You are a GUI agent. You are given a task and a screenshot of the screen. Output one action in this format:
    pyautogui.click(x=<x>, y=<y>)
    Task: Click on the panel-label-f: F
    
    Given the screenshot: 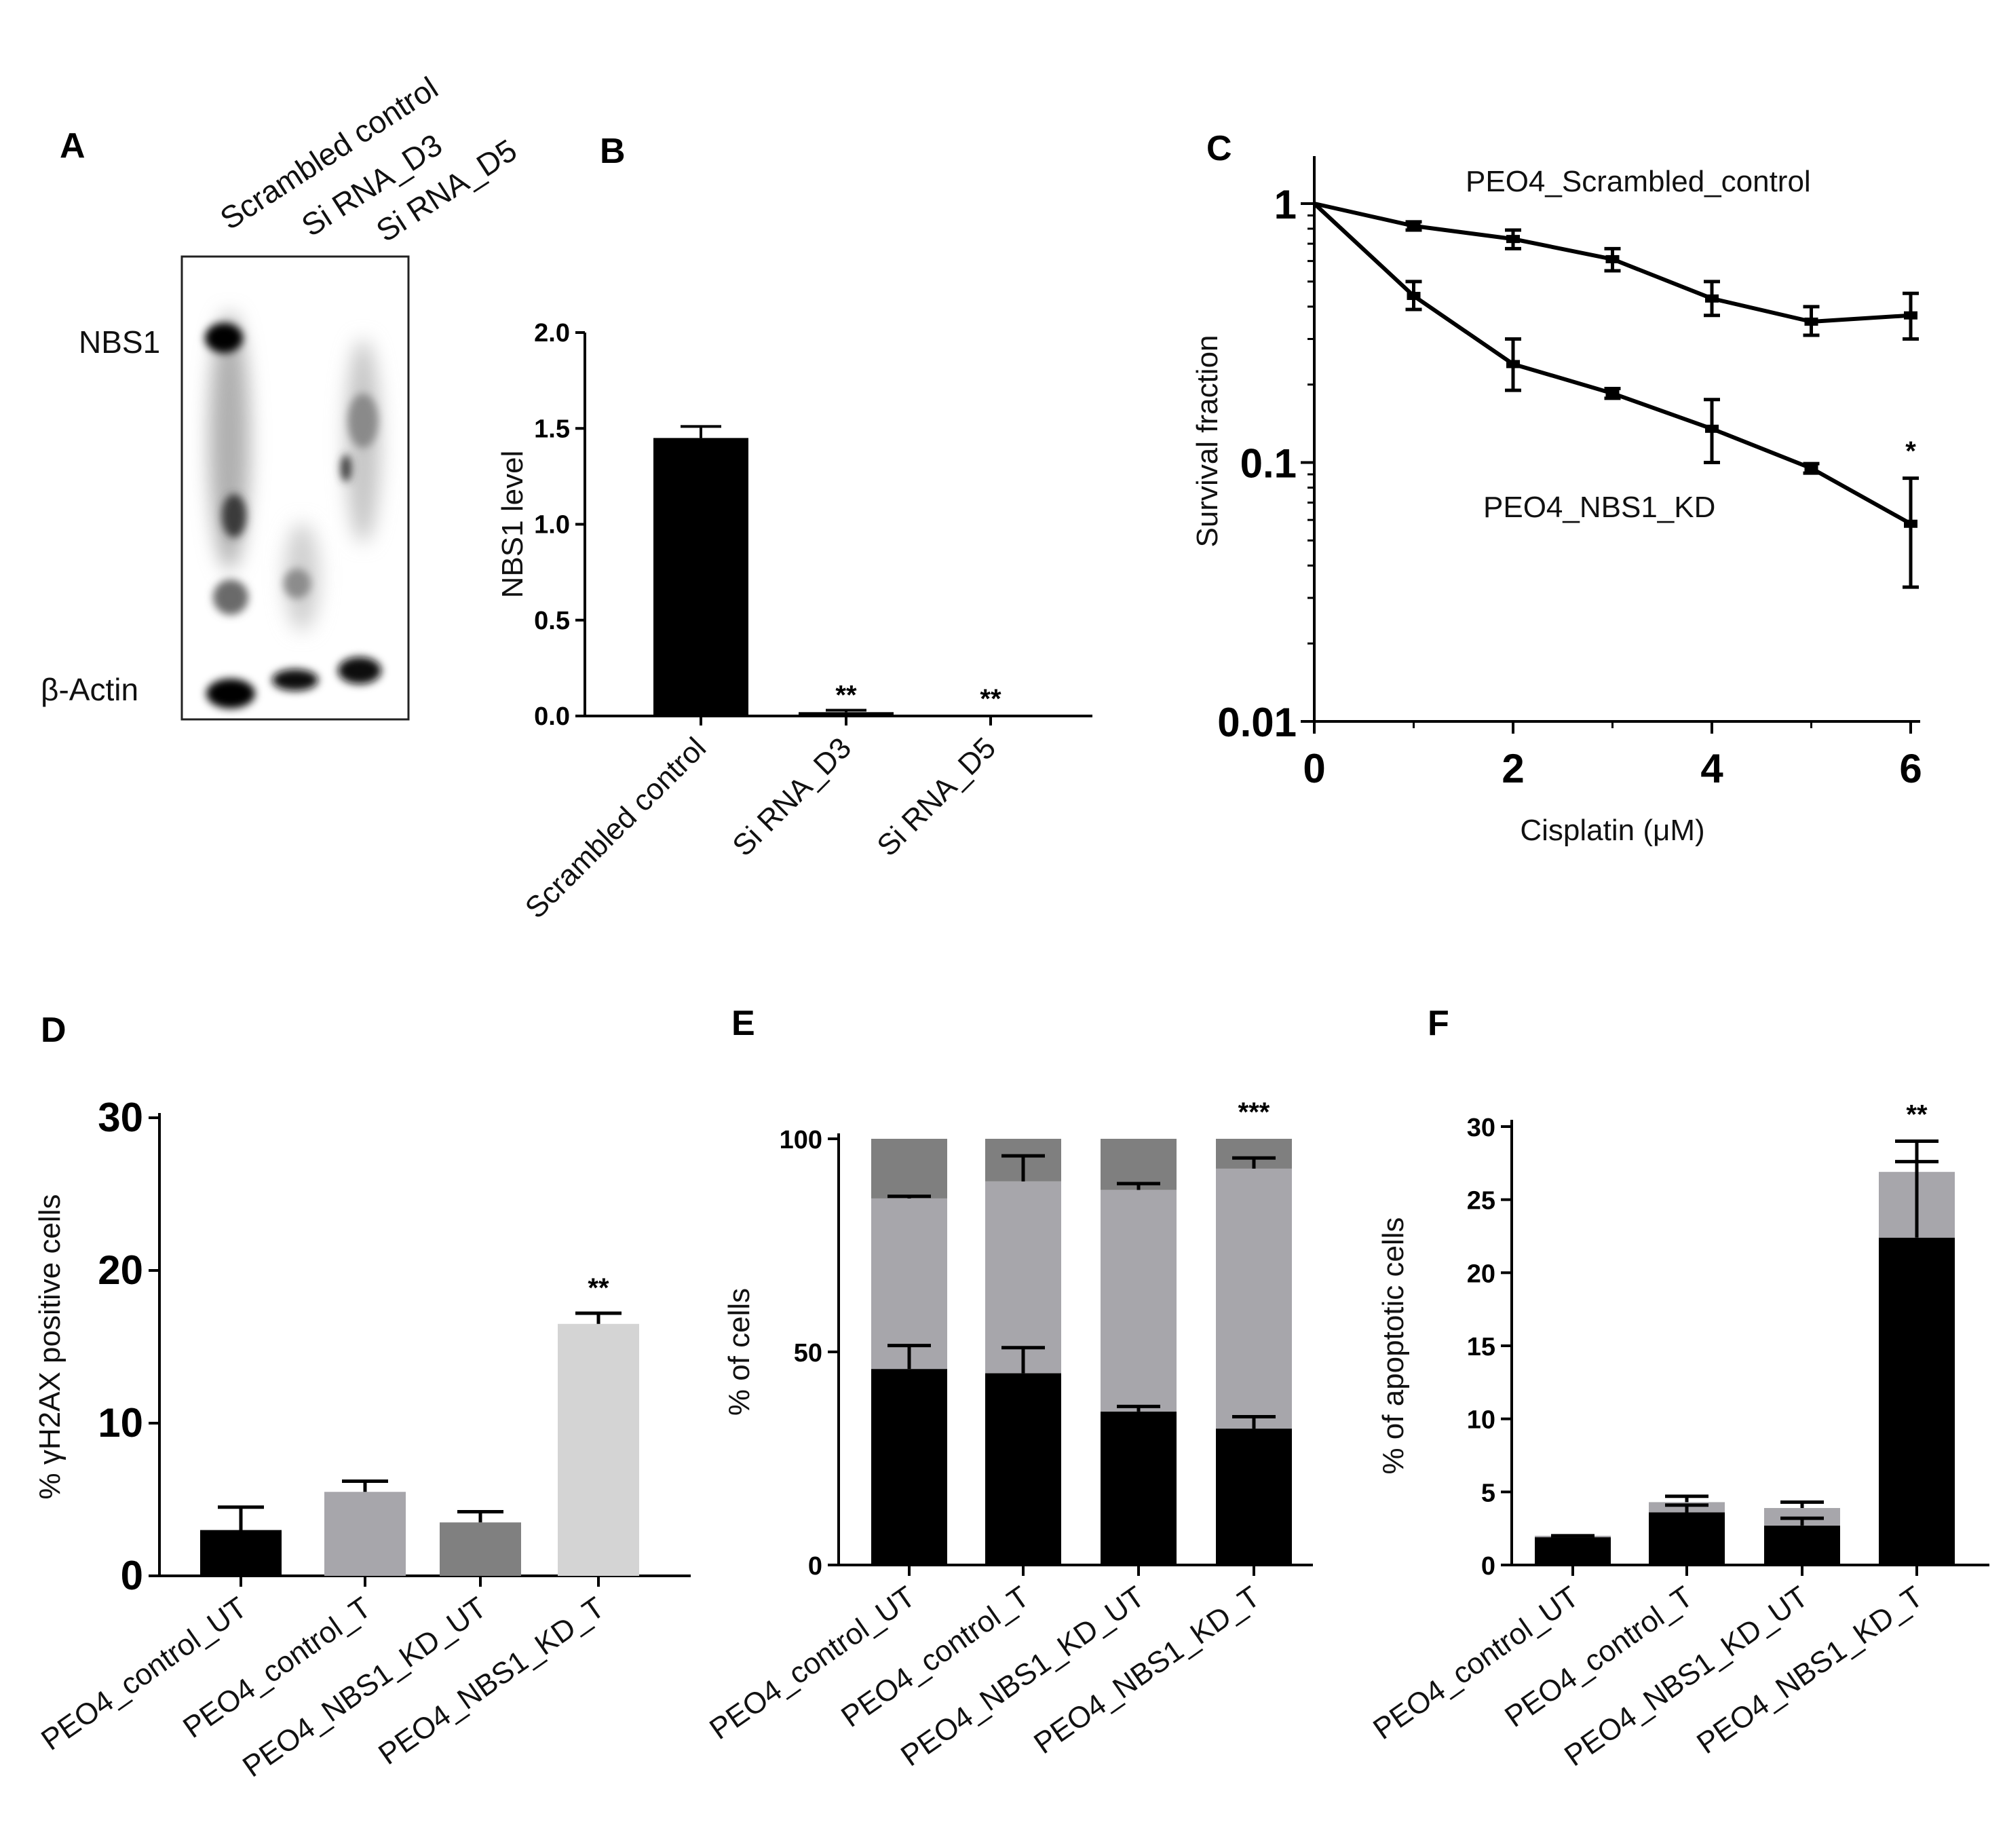 What is the action you would take?
    pyautogui.click(x=1438, y=1023)
    